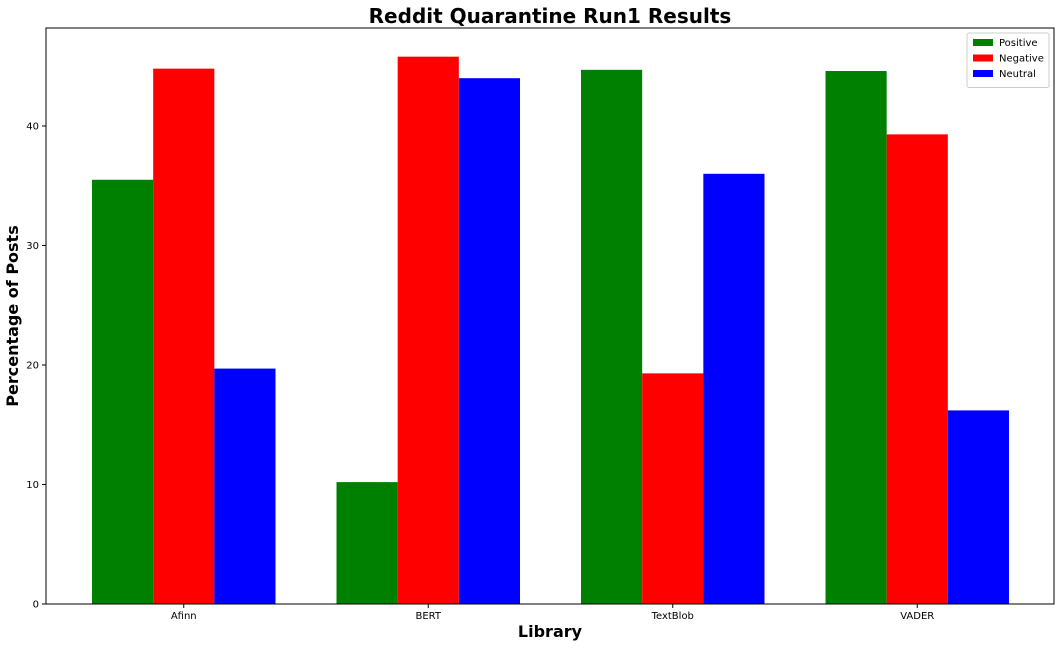 The width and height of the screenshot is (1061, 652). Describe the element at coordinates (32, 126) in the screenshot. I see `y-tick-label-40: 40` at that location.